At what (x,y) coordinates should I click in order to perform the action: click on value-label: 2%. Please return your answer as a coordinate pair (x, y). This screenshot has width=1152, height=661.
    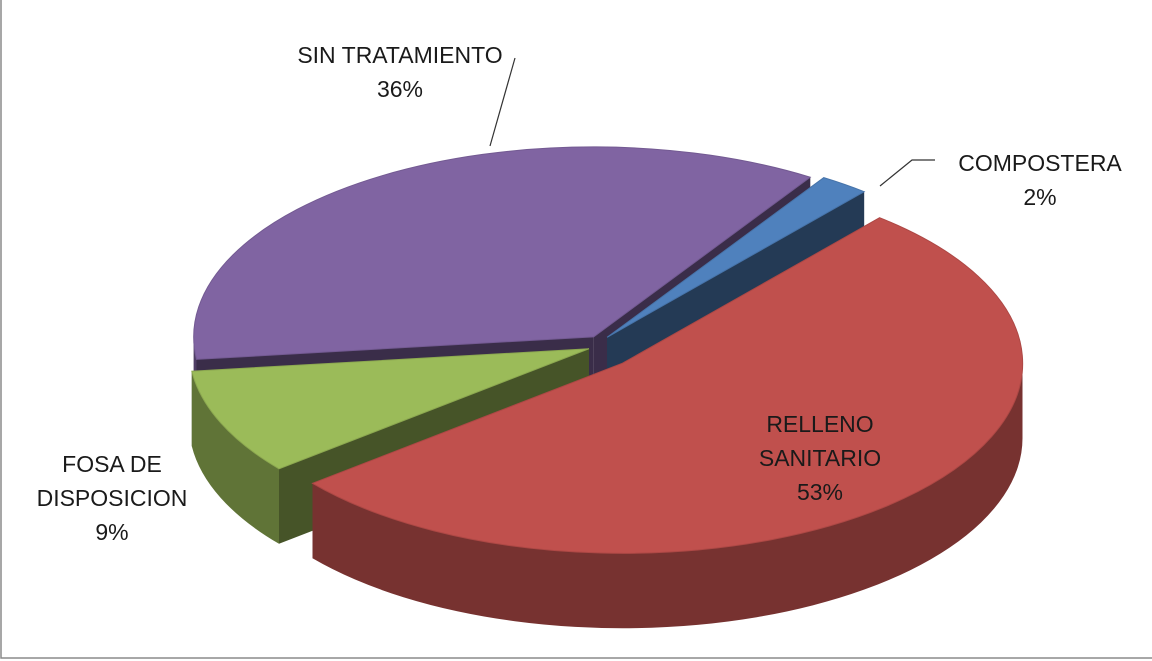
    Looking at the image, I should click on (1040, 197).